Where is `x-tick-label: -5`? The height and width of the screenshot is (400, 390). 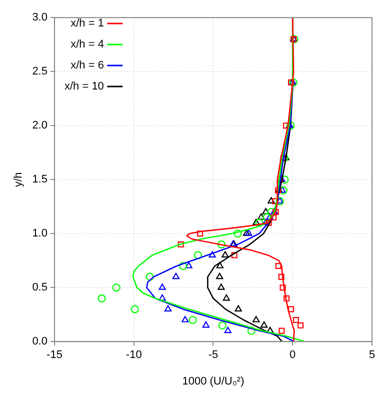 x-tick-label: -5 is located at coordinates (213, 355).